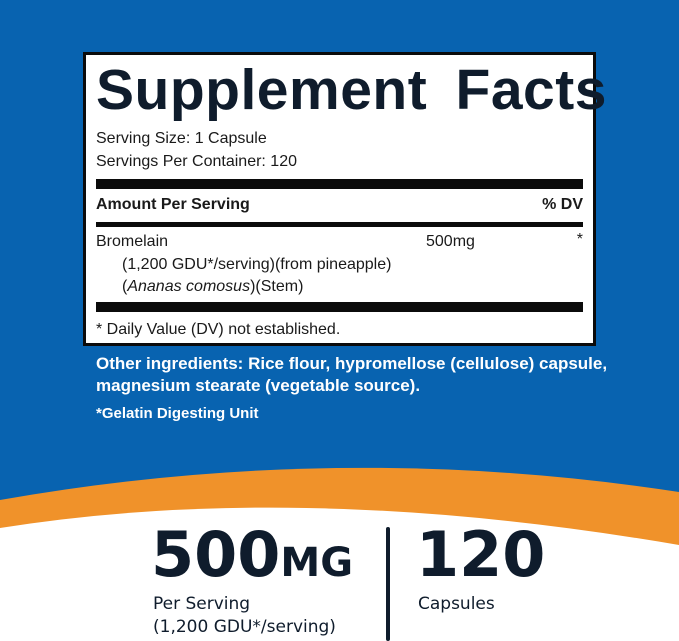 The image size is (679, 641). I want to click on dose-unit: MG, so click(317, 563).